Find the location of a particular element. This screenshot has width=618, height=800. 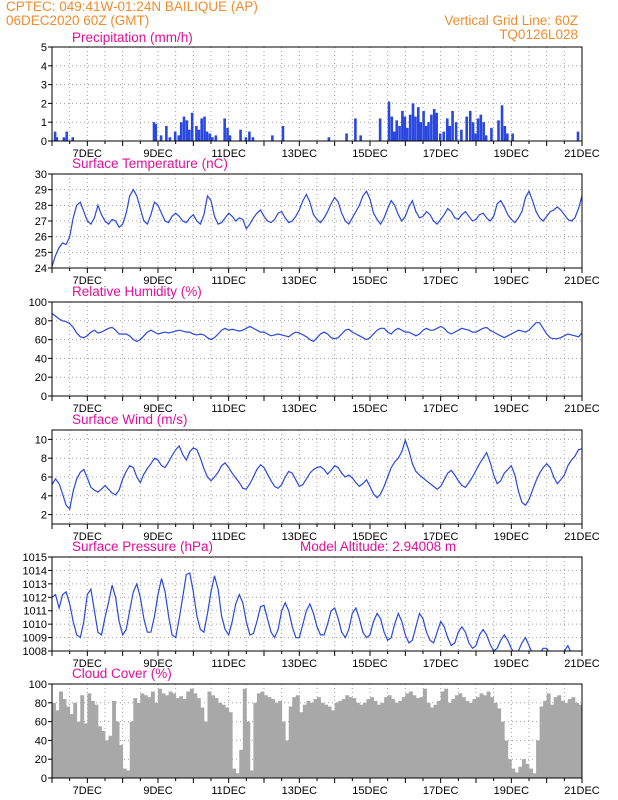

wind-xtick-label: 15DEC is located at coordinates (370, 537).